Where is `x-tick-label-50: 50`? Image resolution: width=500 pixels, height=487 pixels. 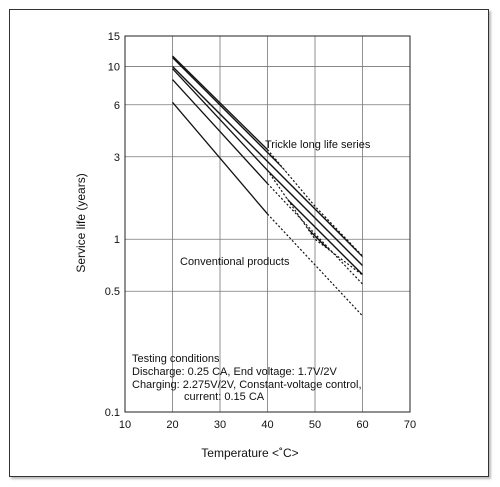 x-tick-label-50: 50 is located at coordinates (315, 425).